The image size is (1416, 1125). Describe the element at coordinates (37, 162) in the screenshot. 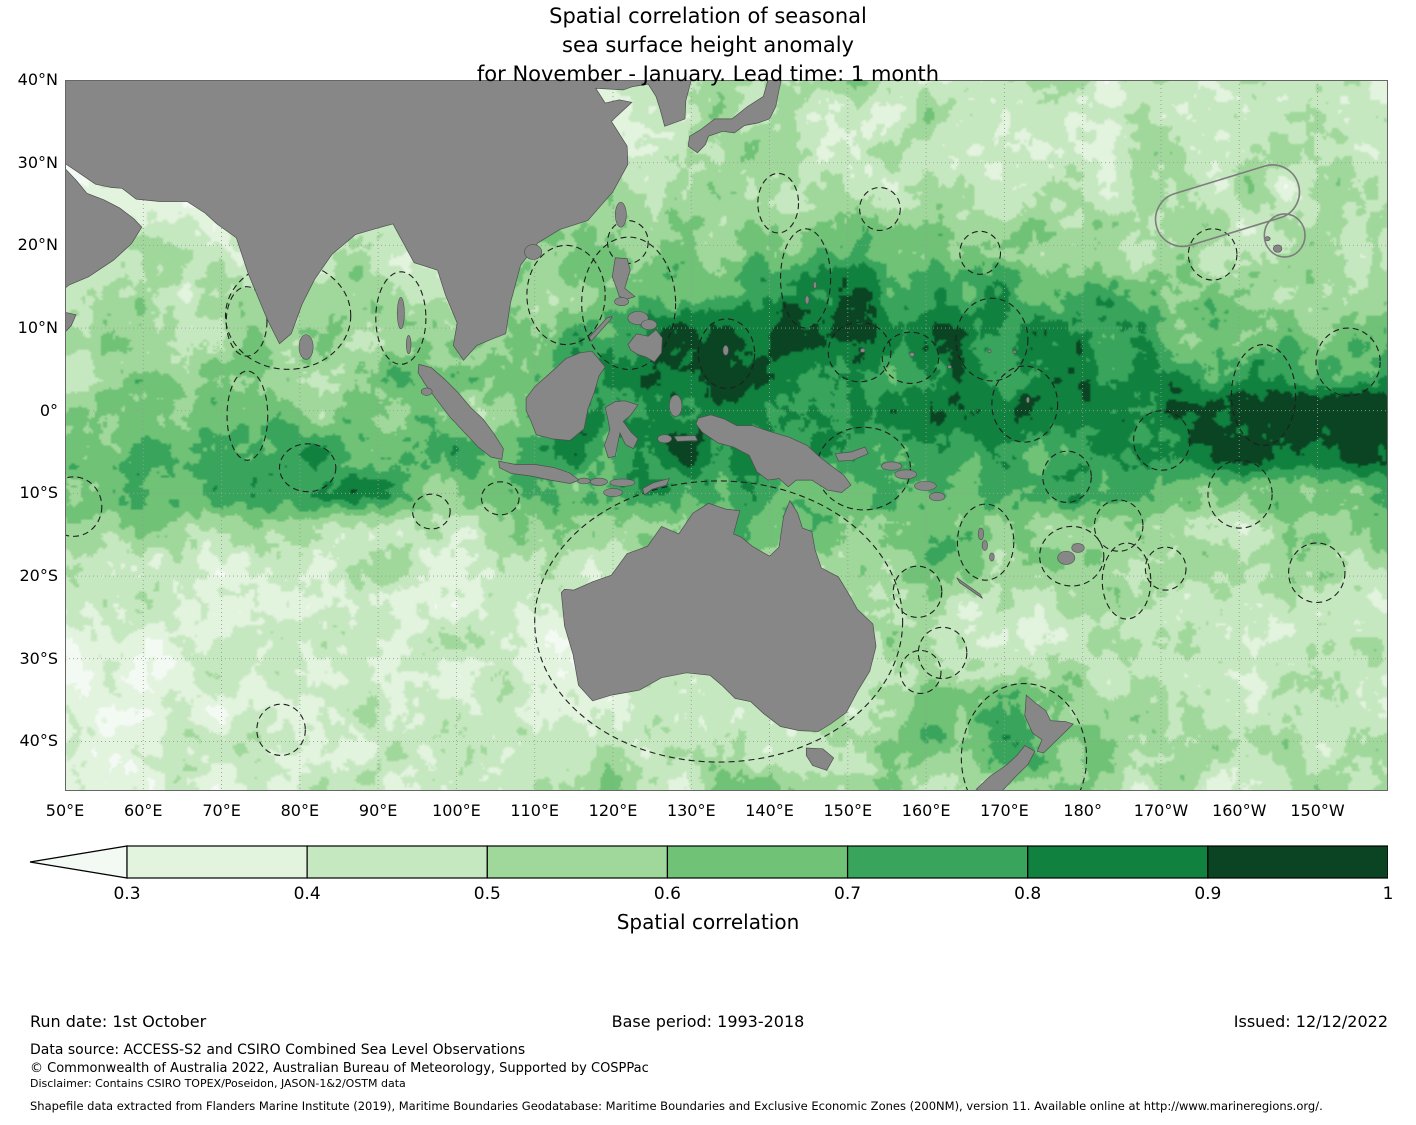

I see `y-axis-tick-label: 30°N` at that location.